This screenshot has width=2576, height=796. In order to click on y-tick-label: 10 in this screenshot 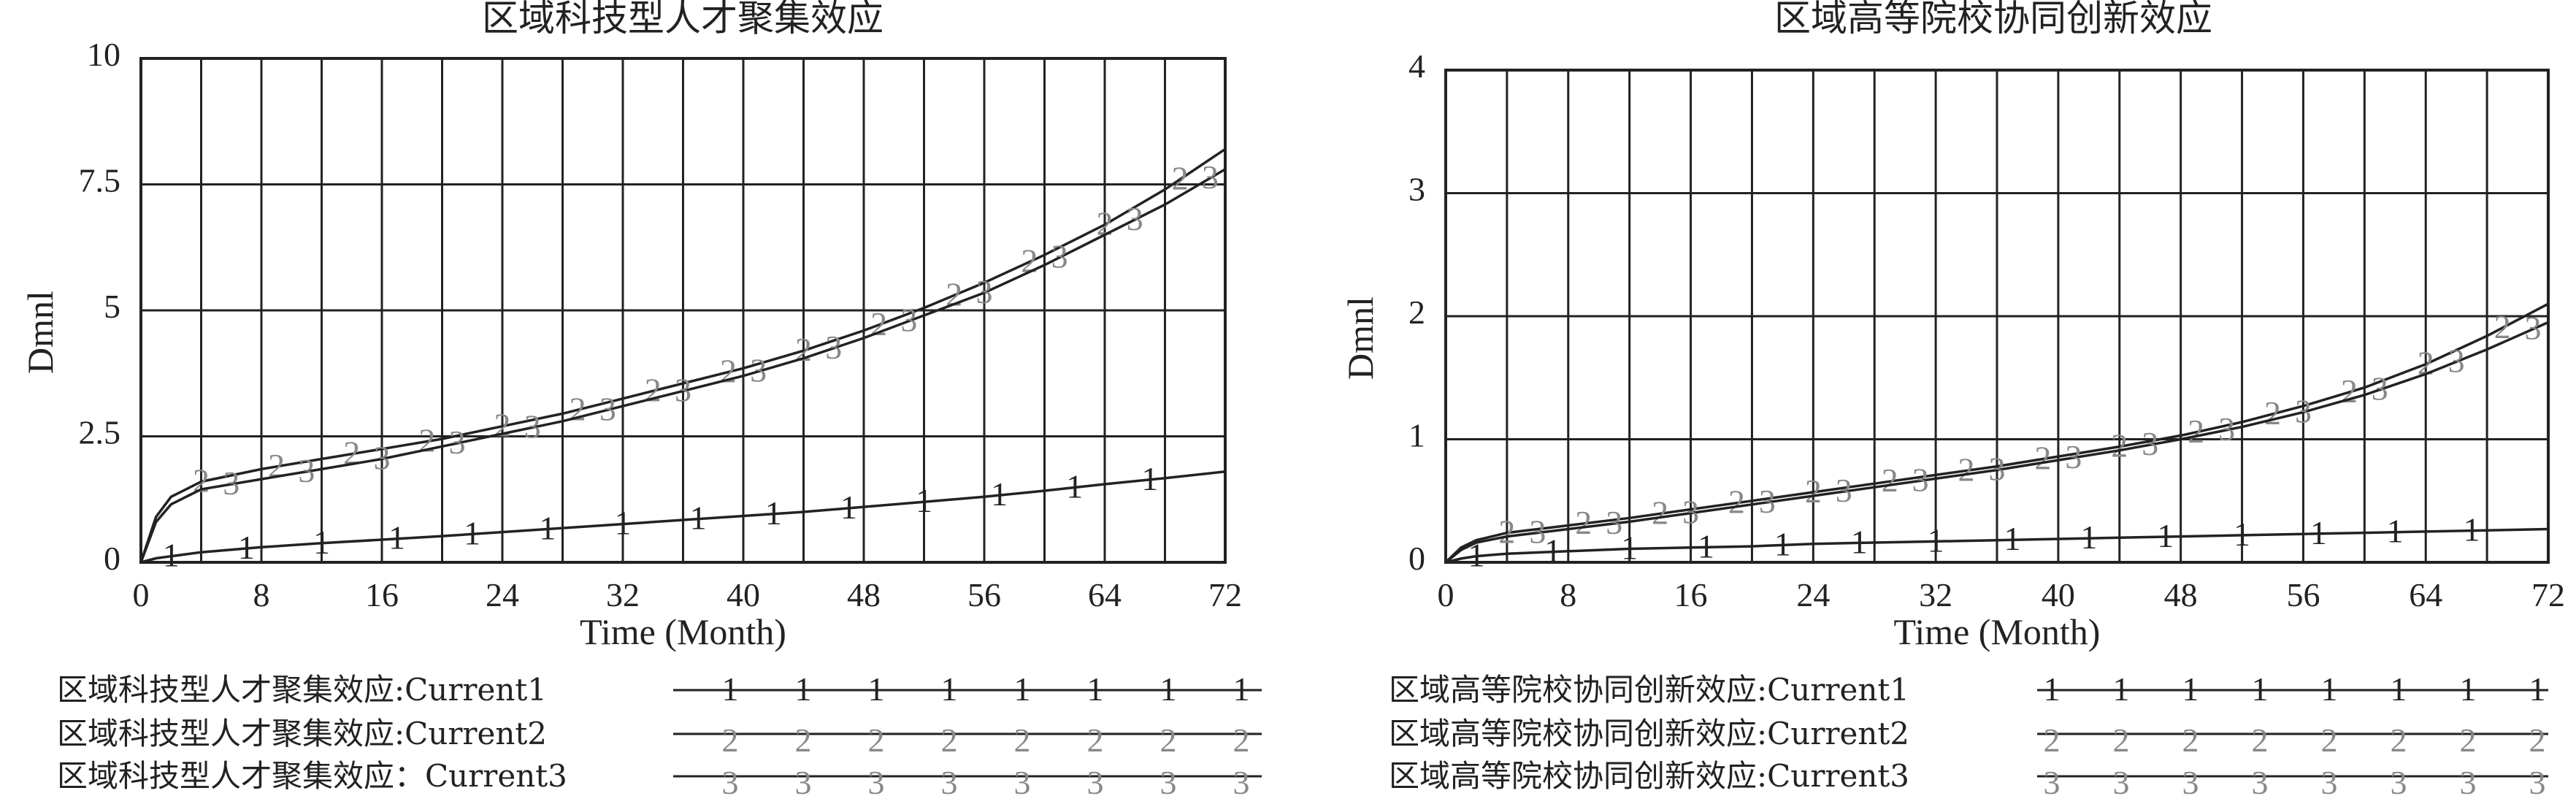, I will do `click(103, 55)`.